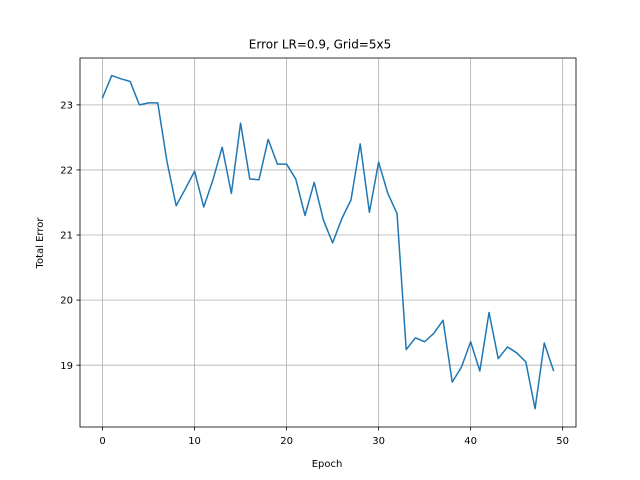 This screenshot has width=640, height=480. I want to click on y-tick-label: 19, so click(66, 366).